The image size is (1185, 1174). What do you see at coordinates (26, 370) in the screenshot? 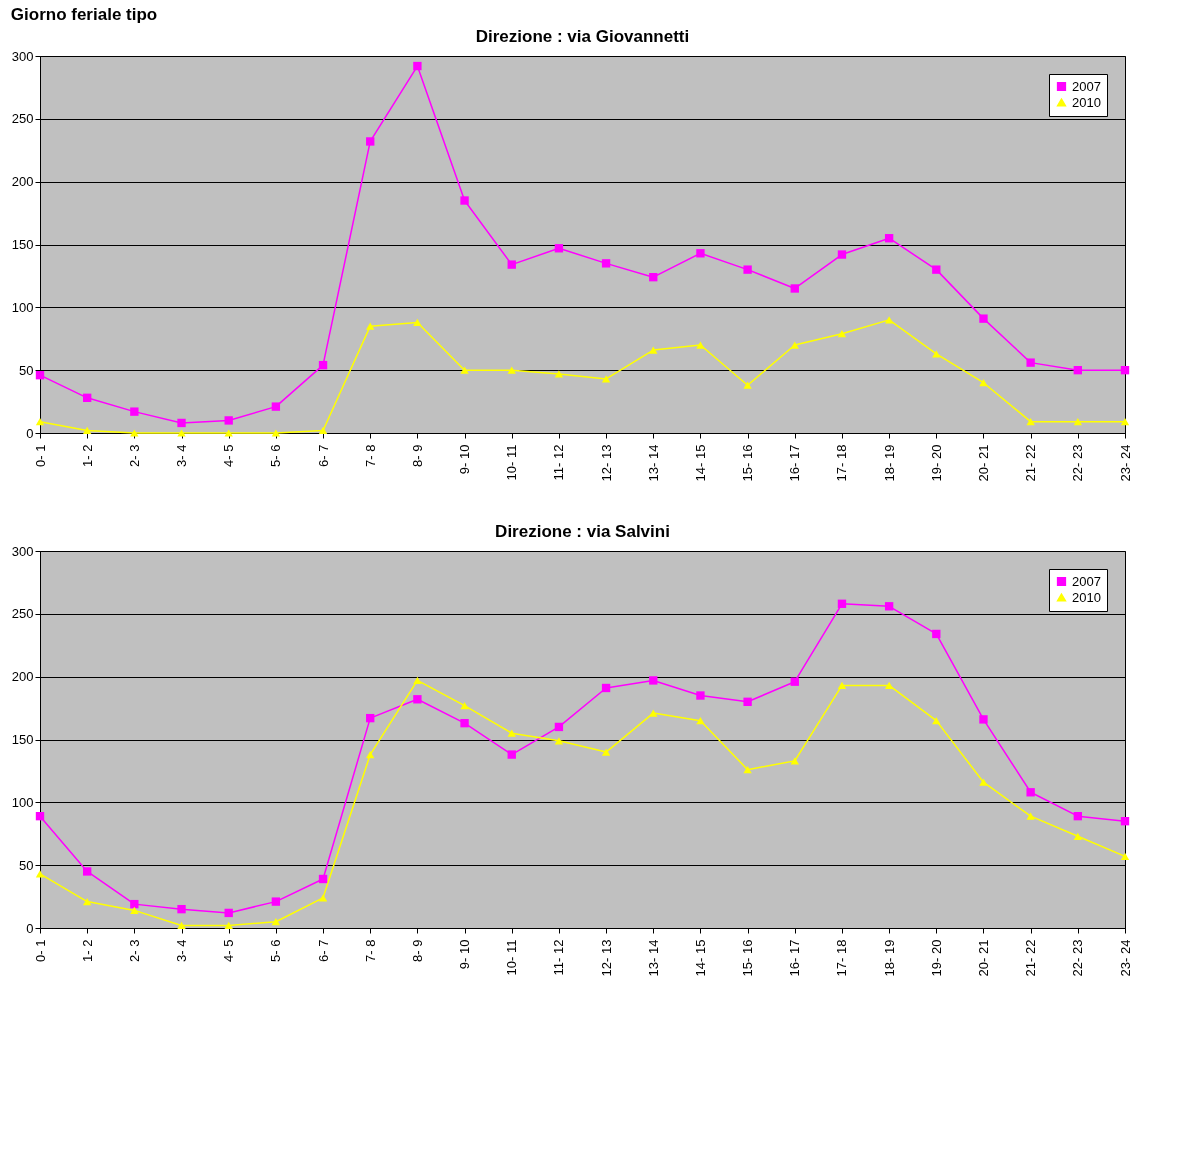
I see `y-tick-label: 50` at bounding box center [26, 370].